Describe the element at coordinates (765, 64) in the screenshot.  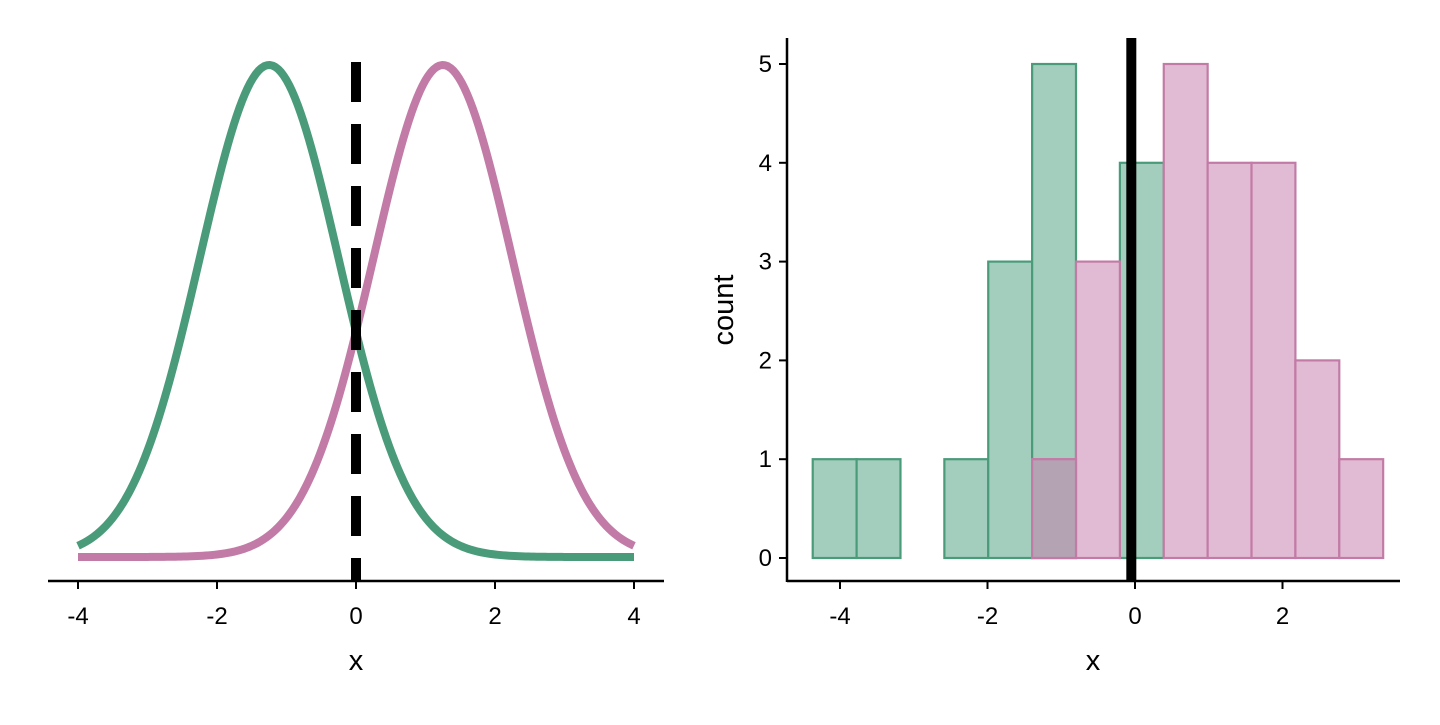
I see `histogram-y-tick-label: 5` at that location.